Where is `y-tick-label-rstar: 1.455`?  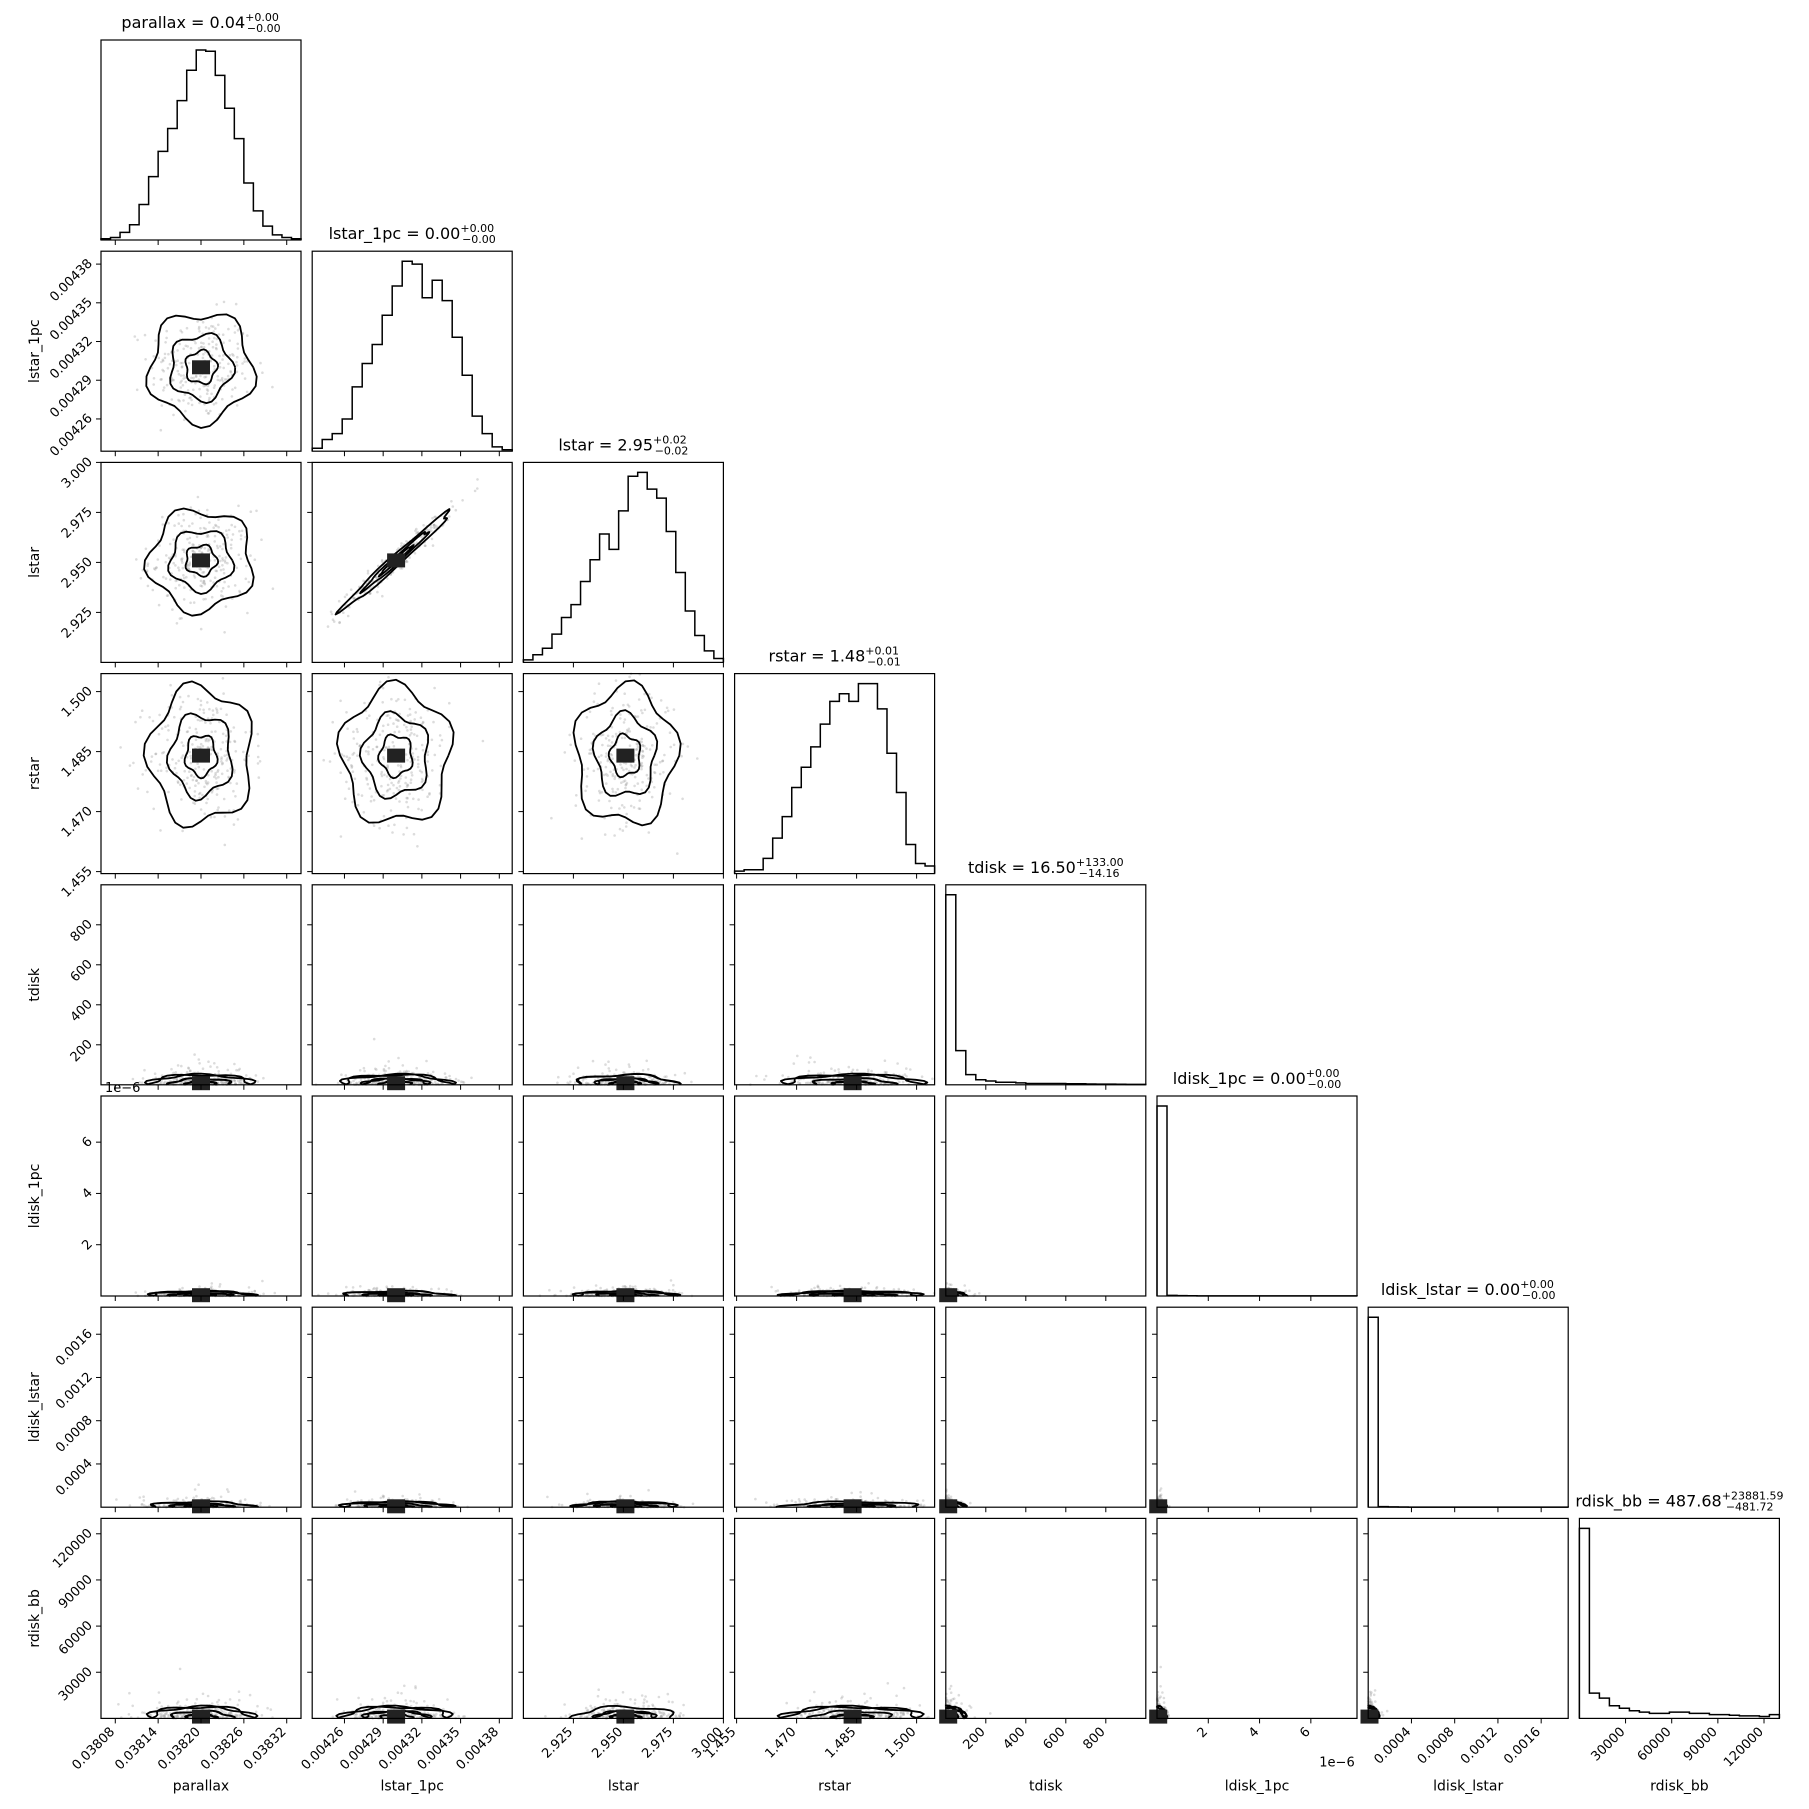
y-tick-label-rstar: 1.455 is located at coordinates (77, 882).